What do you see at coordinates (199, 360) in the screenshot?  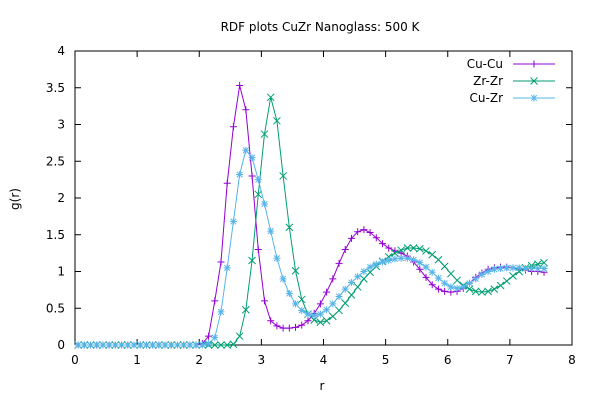 I see `x-tick-label: 2` at bounding box center [199, 360].